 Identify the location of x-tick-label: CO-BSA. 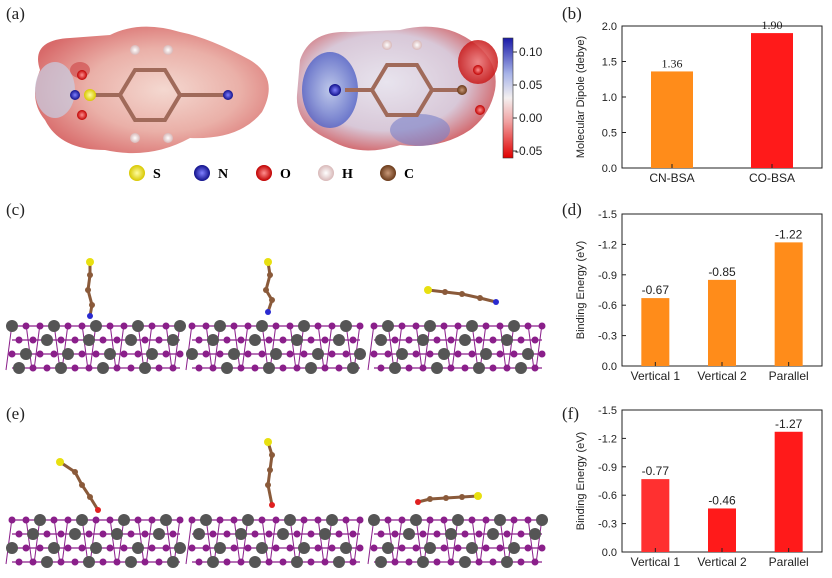
(772, 178).